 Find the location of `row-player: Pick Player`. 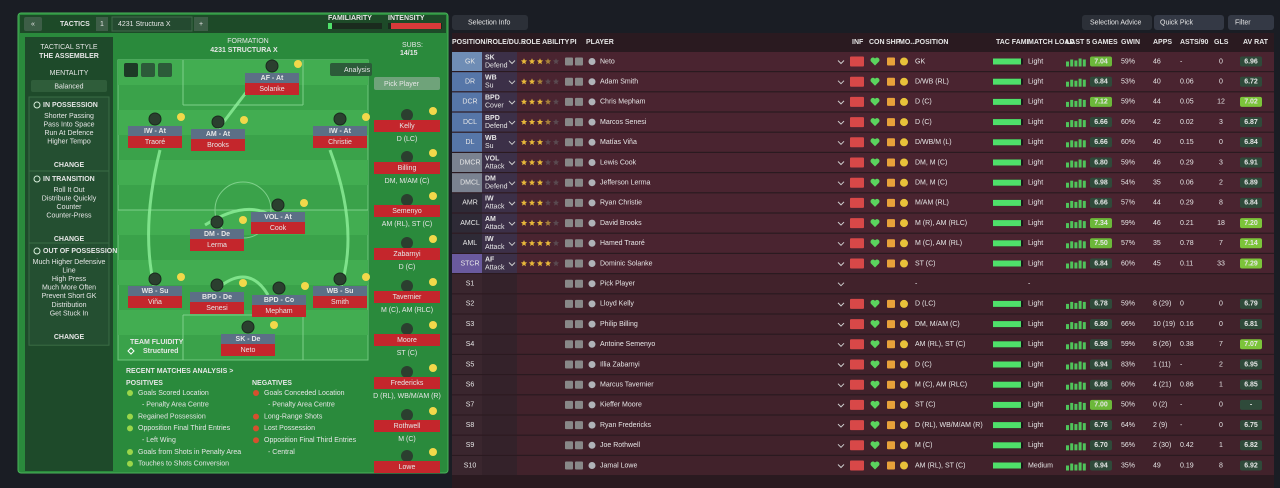

row-player: Pick Player is located at coordinates (618, 284).